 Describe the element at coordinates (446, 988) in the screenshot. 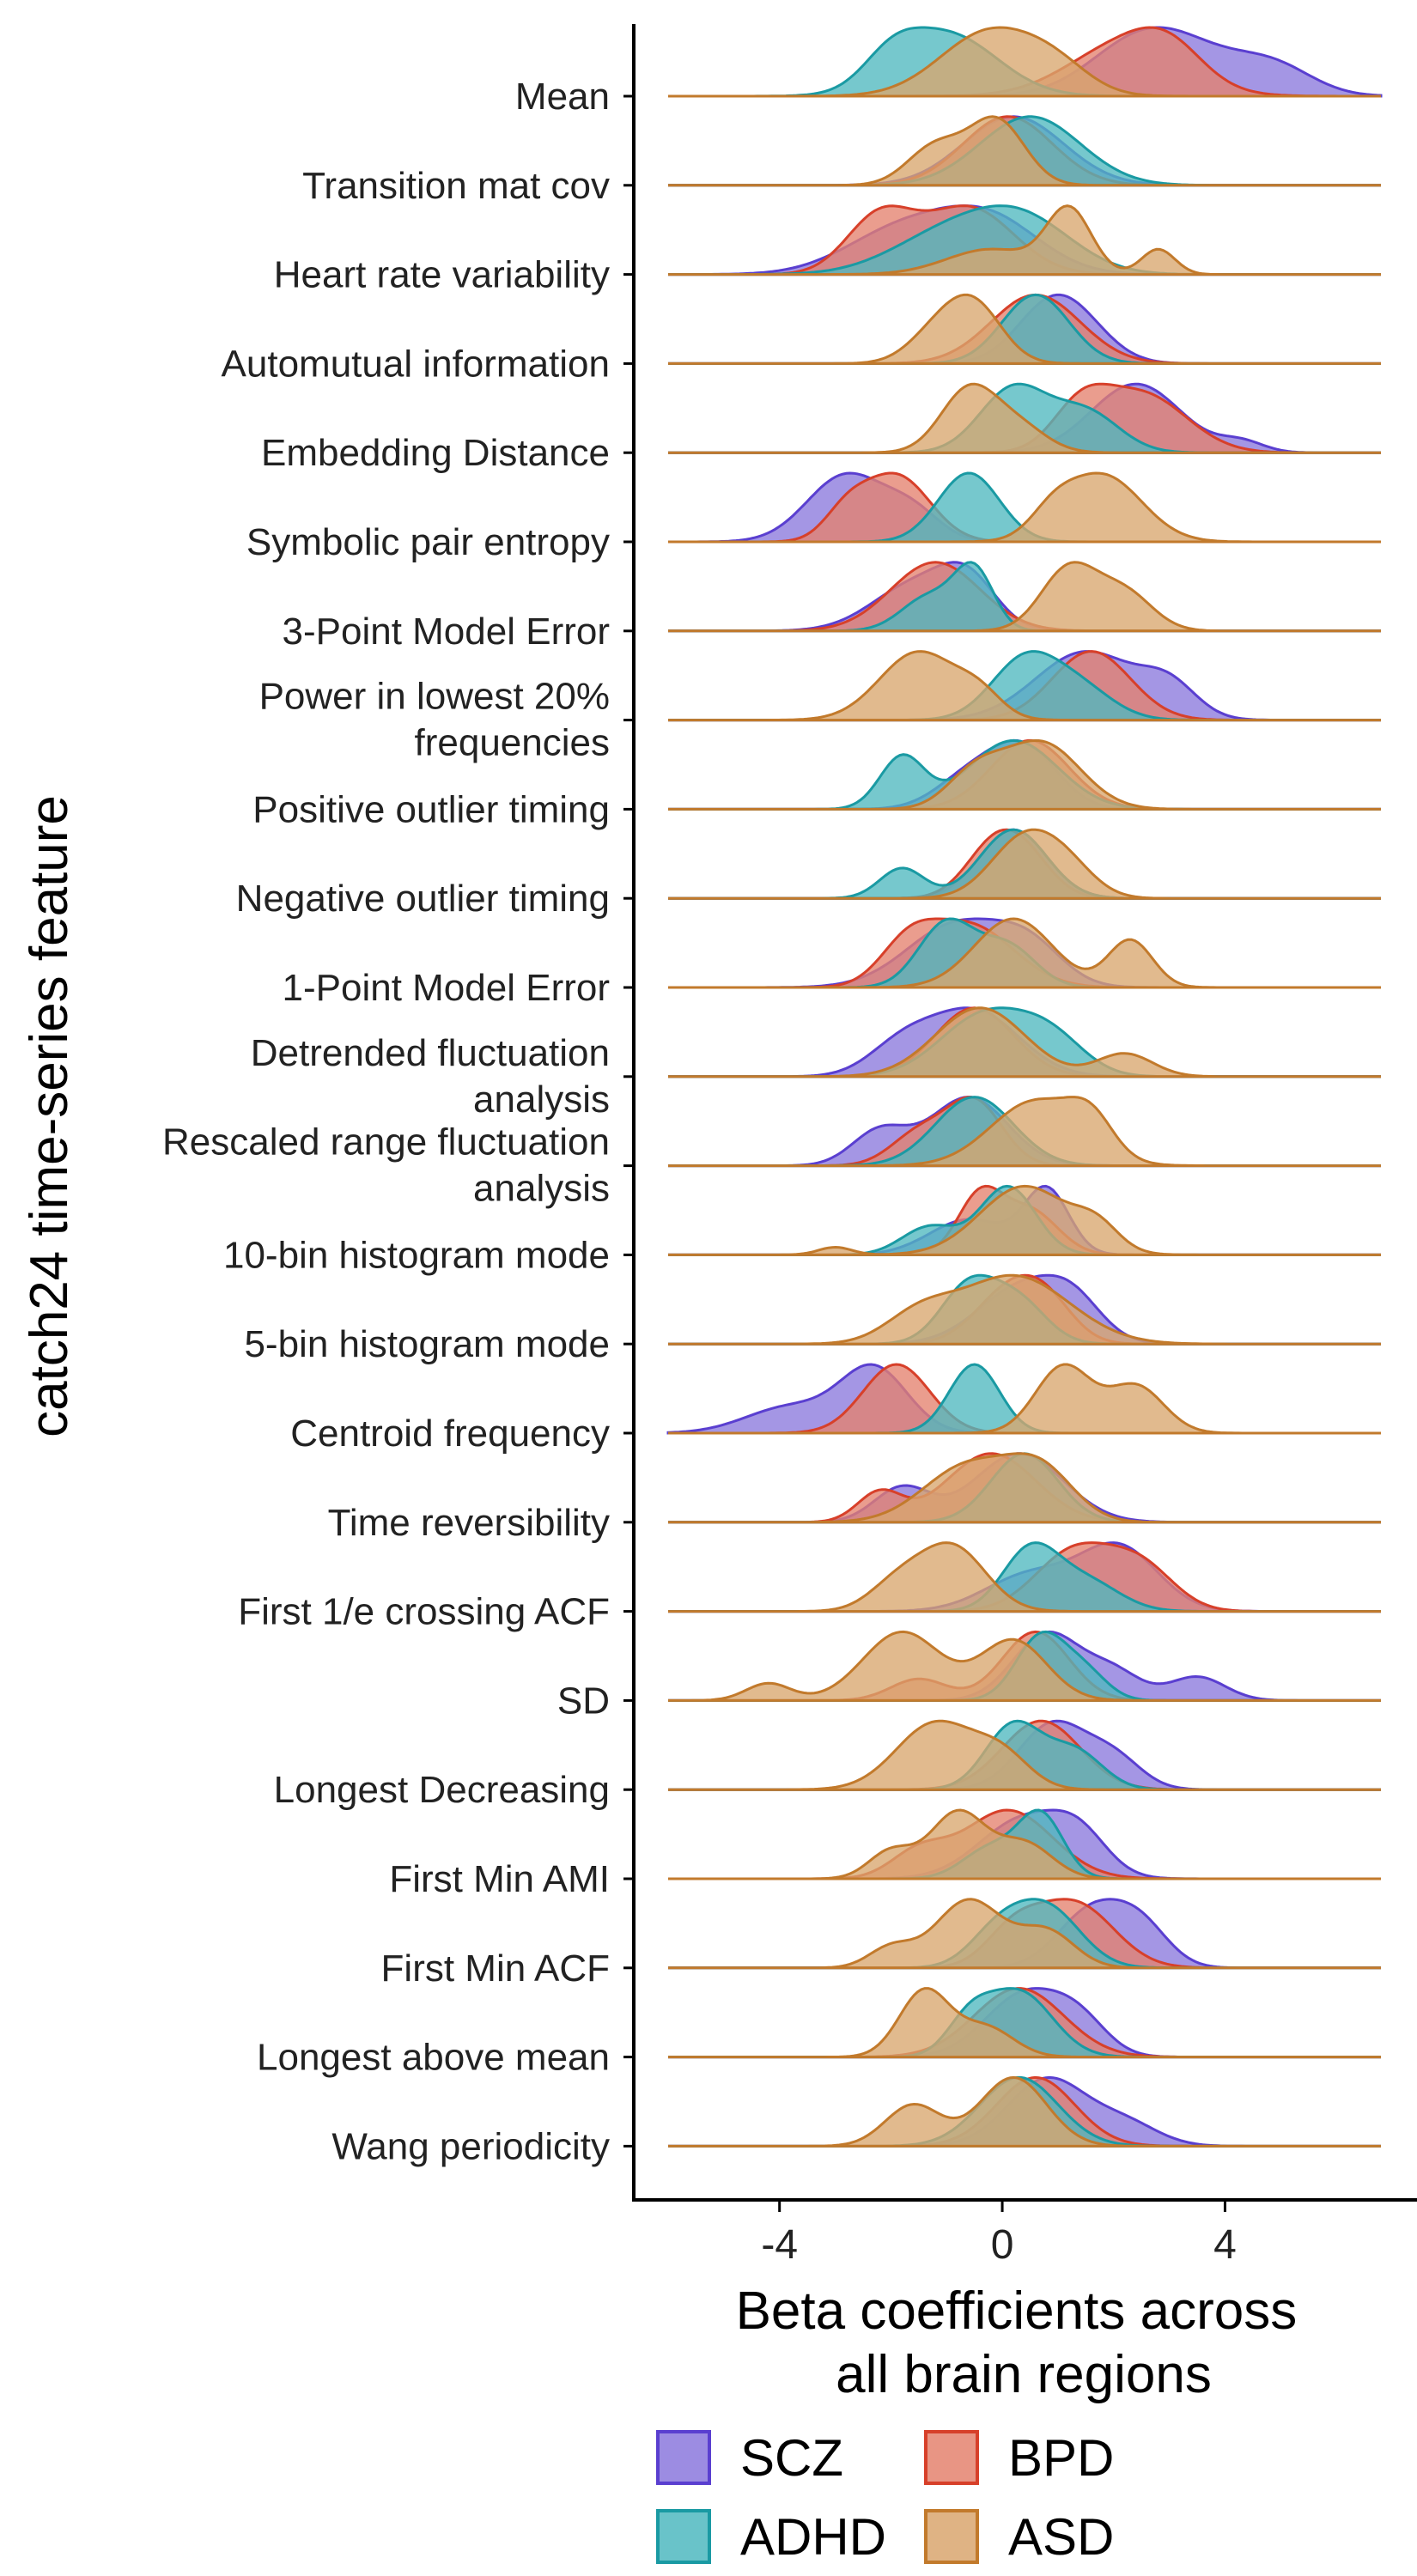

I see `y-tick-label: 1-Point Model Error` at that location.